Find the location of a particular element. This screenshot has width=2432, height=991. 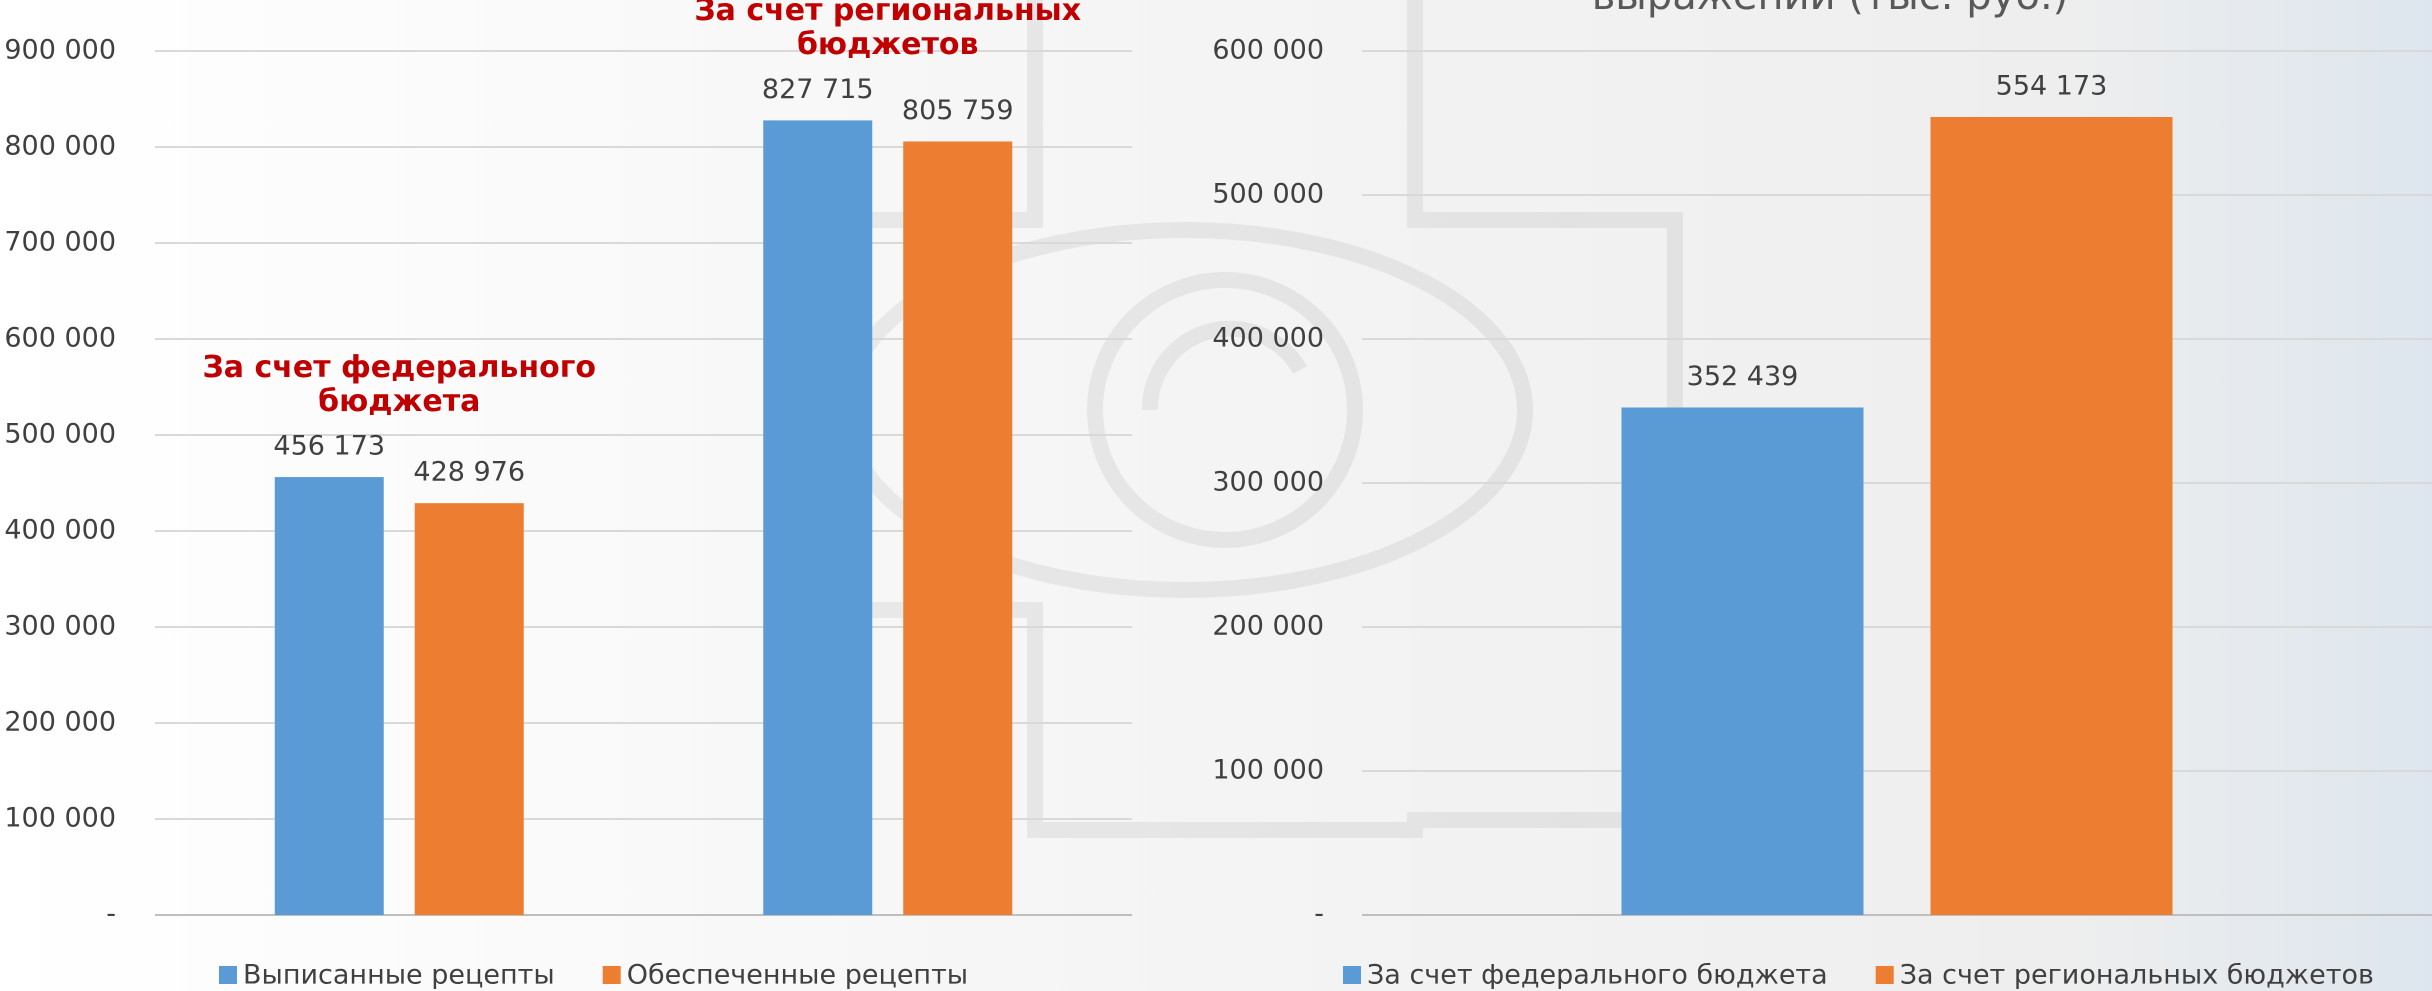

value-label: 352 439 is located at coordinates (1743, 376).